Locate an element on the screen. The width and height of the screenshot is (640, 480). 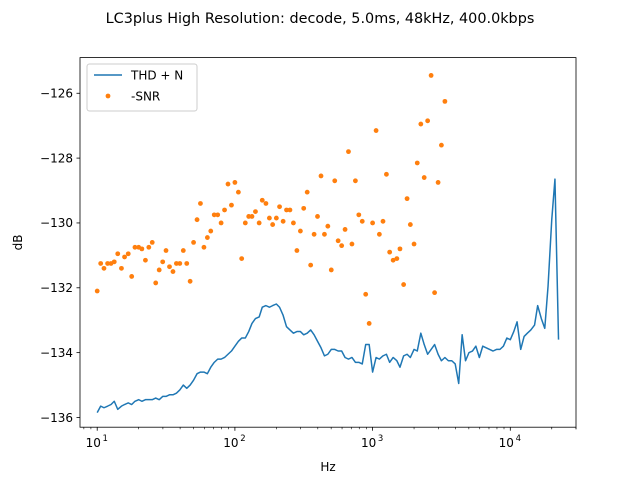
legend-label-snr: -SNR is located at coordinates (145, 97).